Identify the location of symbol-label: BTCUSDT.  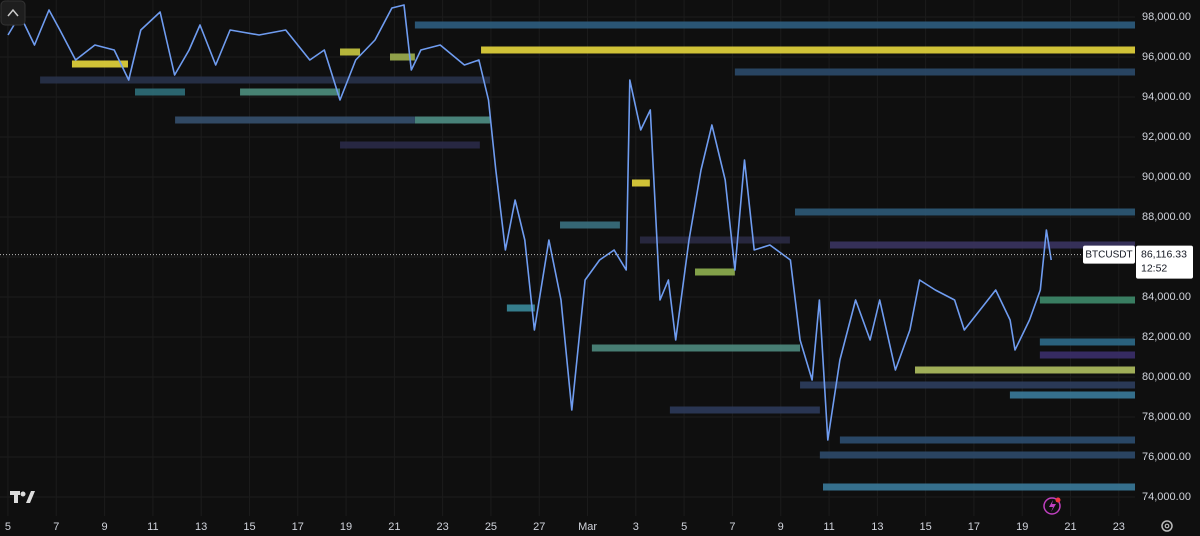
(1108, 254).